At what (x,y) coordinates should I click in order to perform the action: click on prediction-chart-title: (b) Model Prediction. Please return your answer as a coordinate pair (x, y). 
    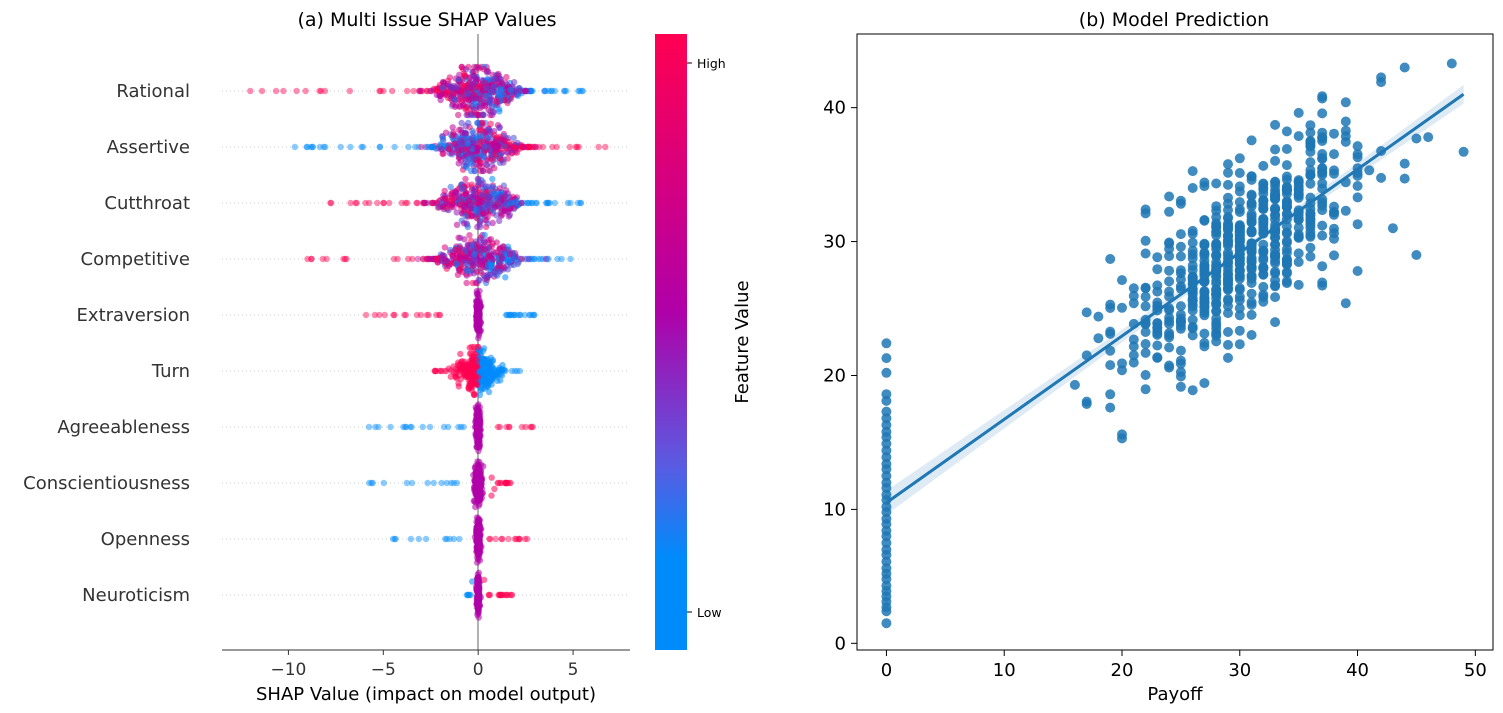
    Looking at the image, I should click on (1174, 20).